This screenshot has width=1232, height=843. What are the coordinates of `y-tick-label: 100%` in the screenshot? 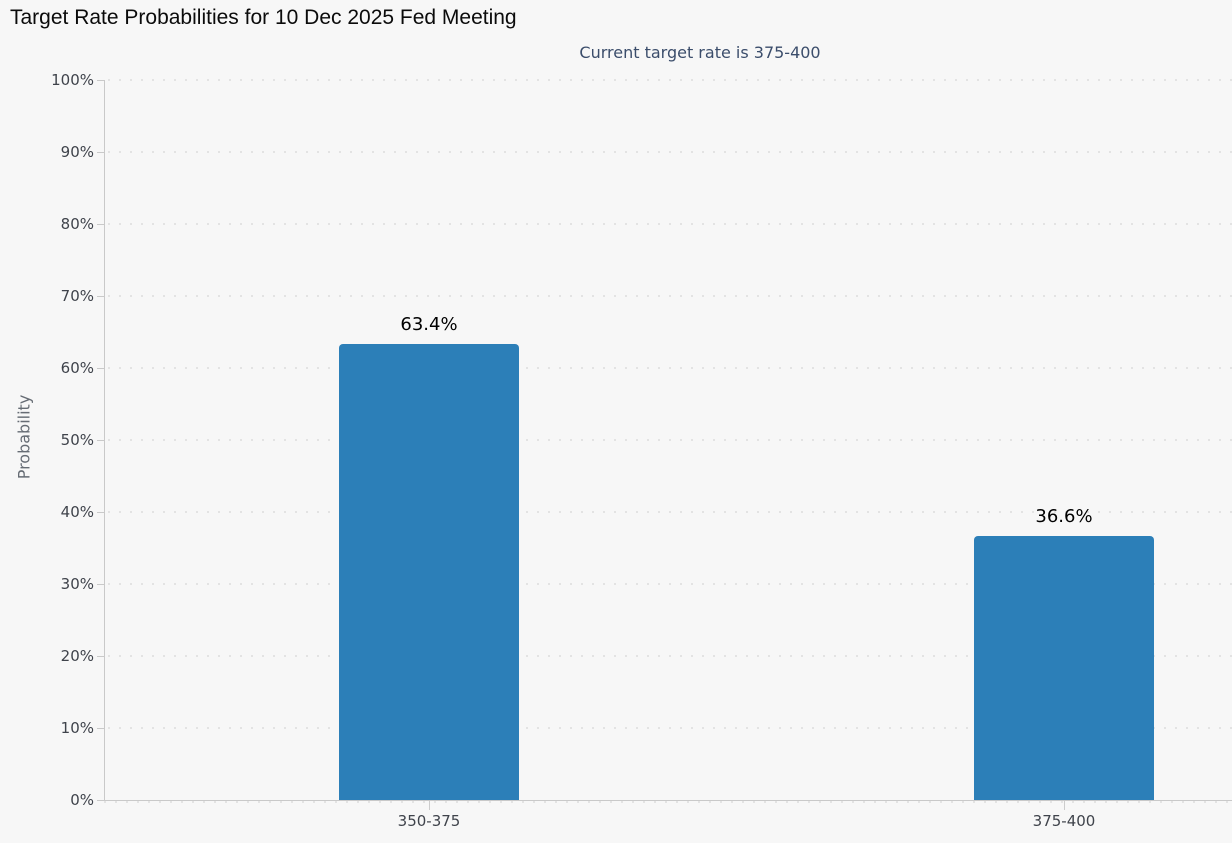 It's located at (72, 80).